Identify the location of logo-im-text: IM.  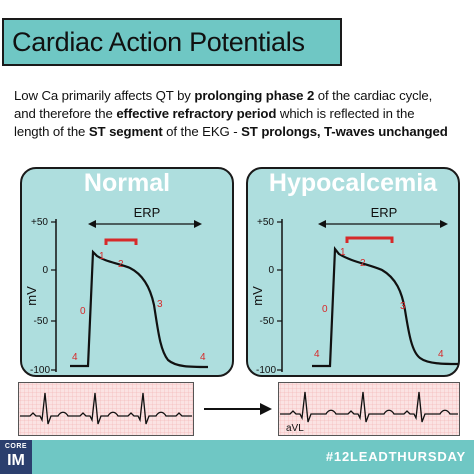
(16, 460).